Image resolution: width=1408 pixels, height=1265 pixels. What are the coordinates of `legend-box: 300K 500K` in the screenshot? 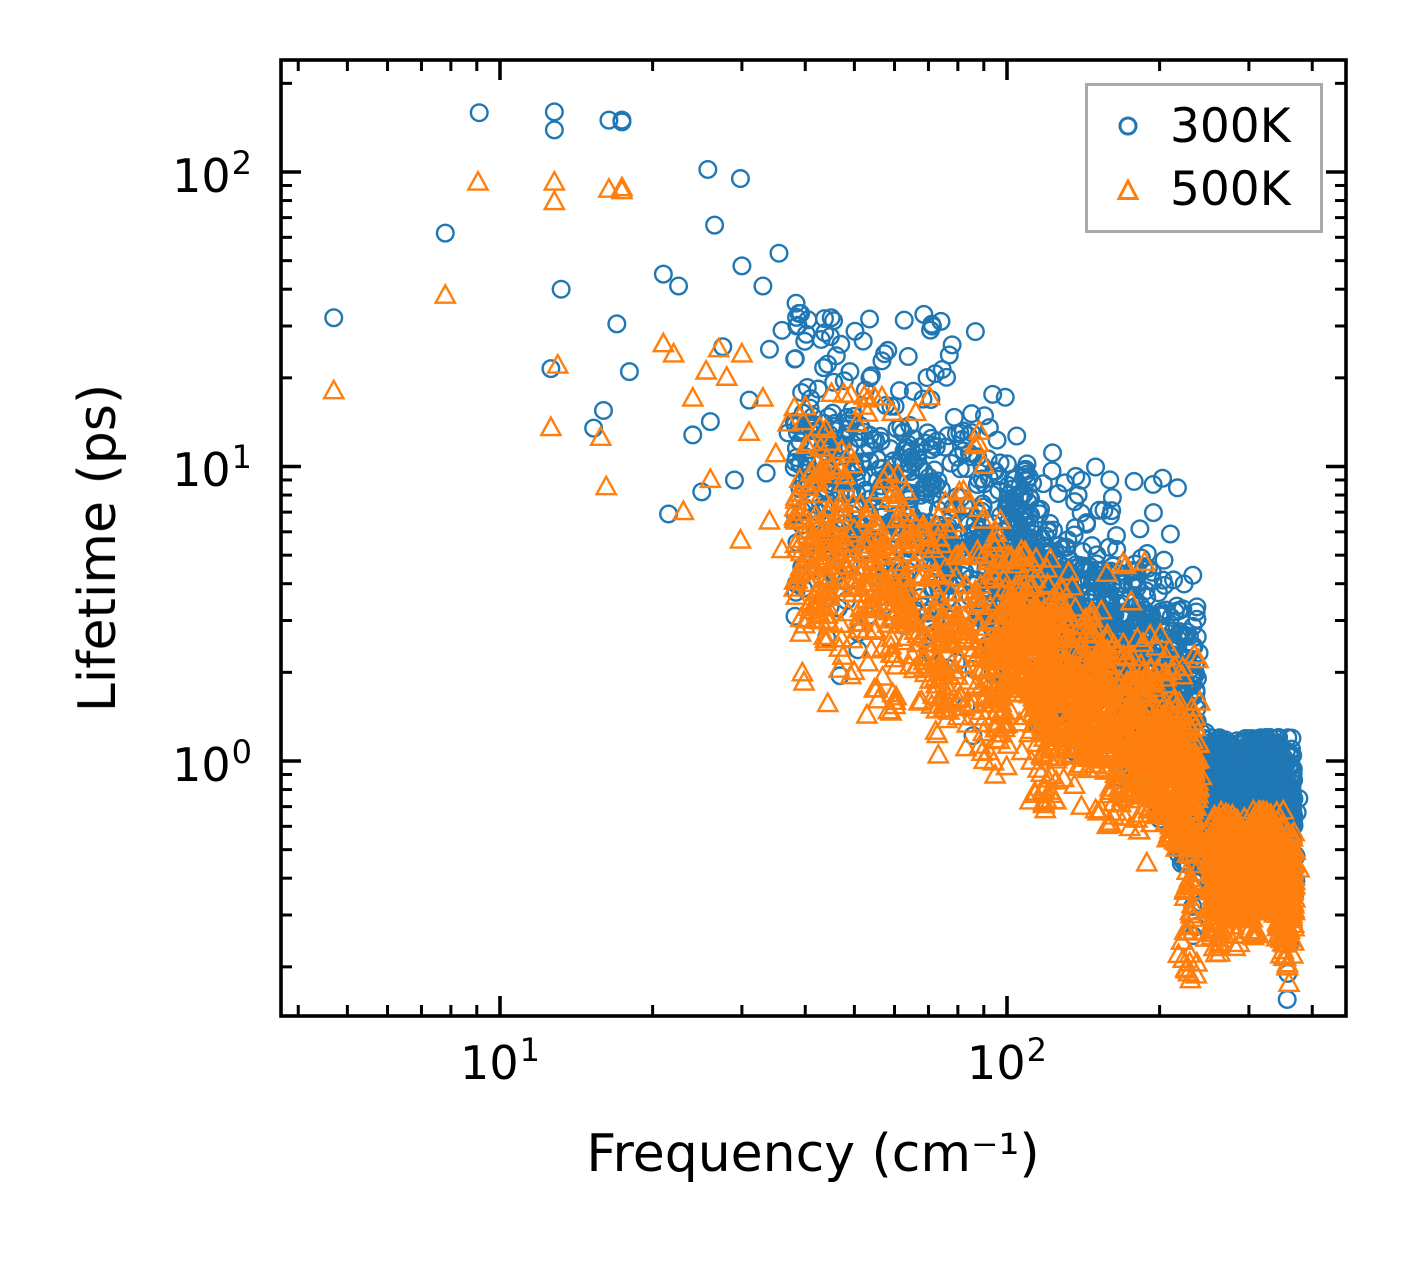 It's located at (1204, 158).